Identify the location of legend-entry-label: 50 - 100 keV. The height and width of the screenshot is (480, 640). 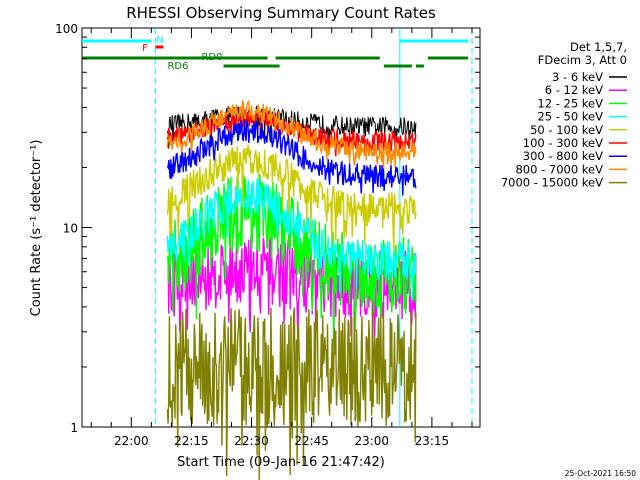
(566, 130).